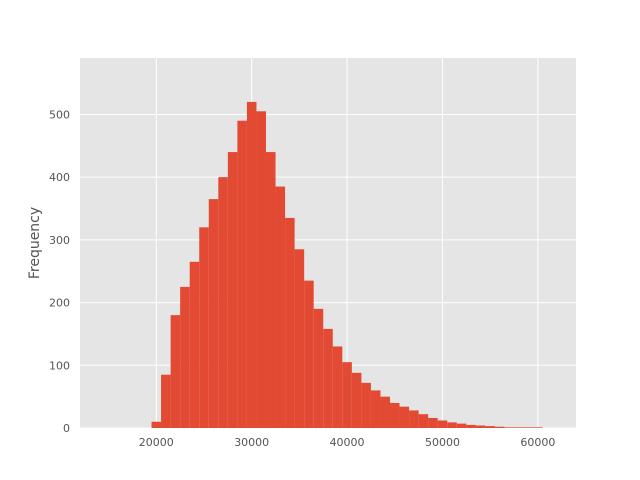 The width and height of the screenshot is (640, 480). I want to click on x-tick-labels: 20000 30000 40000 50000 60000, so click(347, 442).